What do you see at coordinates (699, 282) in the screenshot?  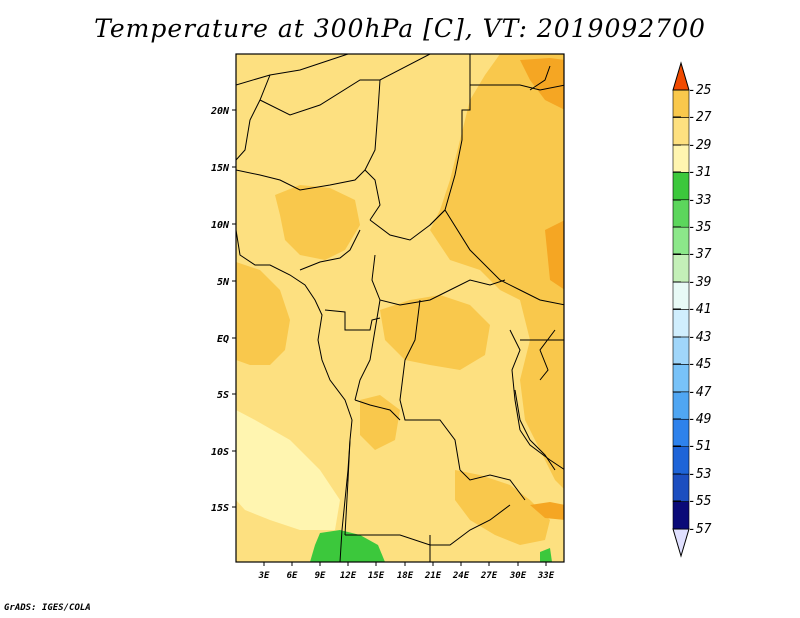 I see `cb-label: -39` at bounding box center [699, 282].